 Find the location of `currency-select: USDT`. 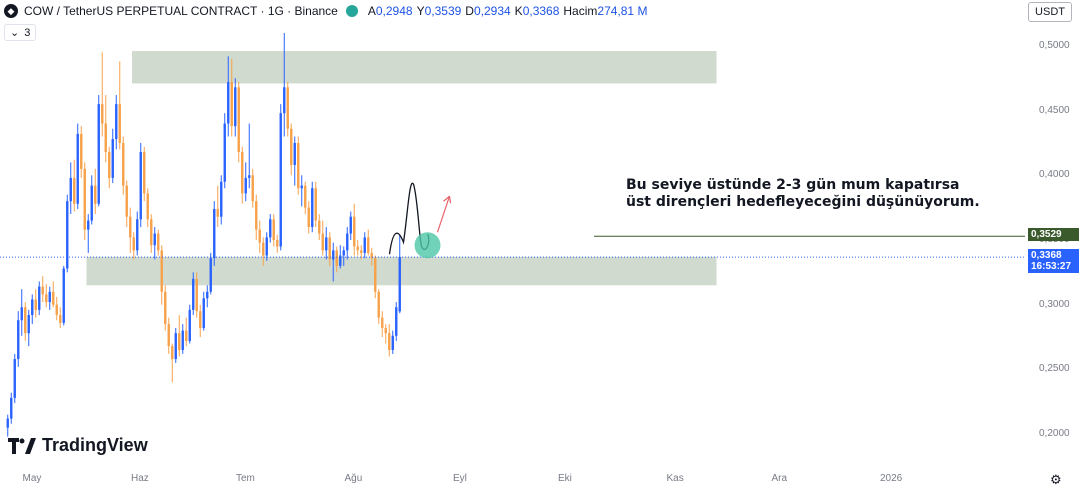

currency-select: USDT is located at coordinates (1050, 12).